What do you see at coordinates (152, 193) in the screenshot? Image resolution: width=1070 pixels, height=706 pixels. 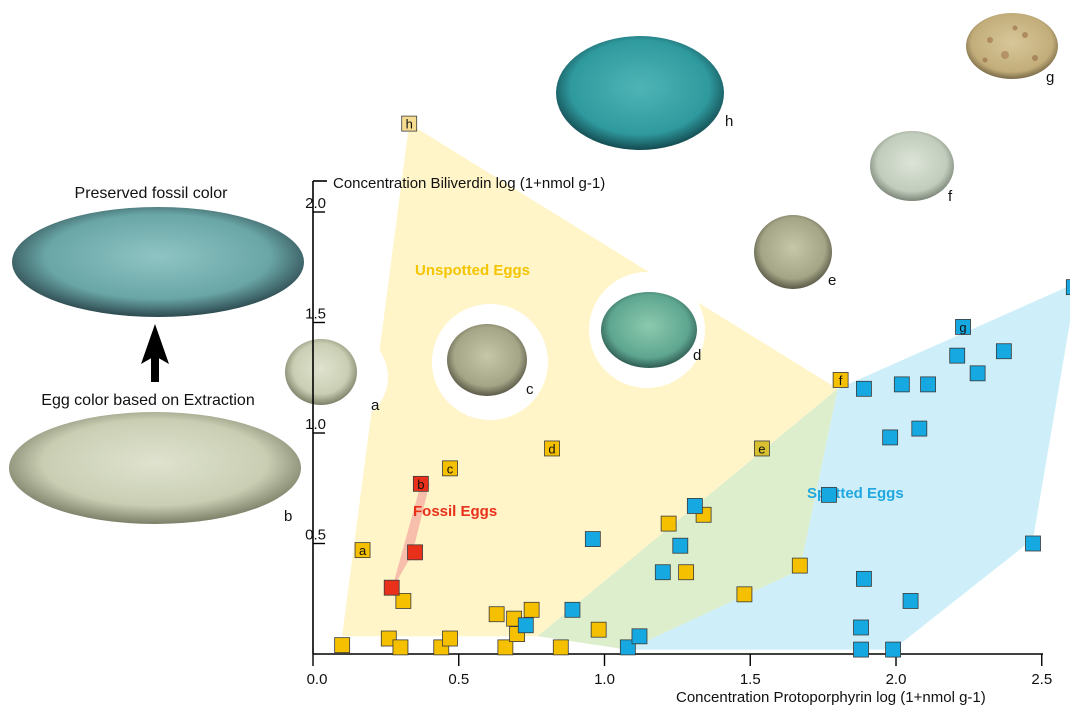 I see `preserved-fossil-caption: Preserved fossil color` at bounding box center [152, 193].